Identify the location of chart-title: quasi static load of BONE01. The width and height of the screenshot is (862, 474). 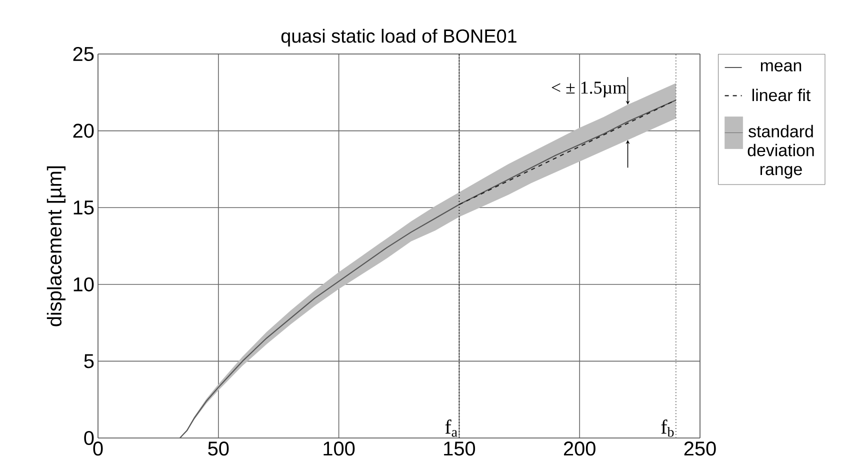
(398, 37).